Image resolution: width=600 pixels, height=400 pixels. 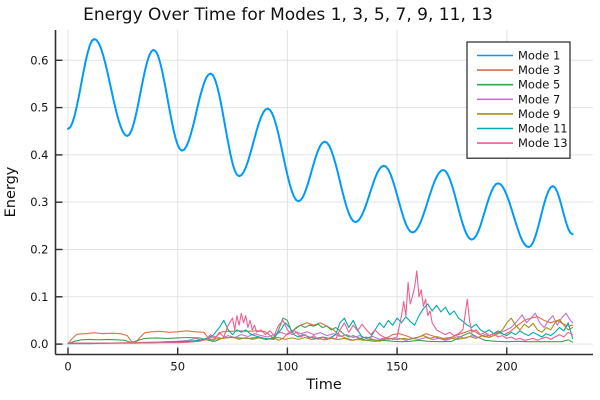 I want to click on legend-label: Mode 3, so click(x=539, y=70).